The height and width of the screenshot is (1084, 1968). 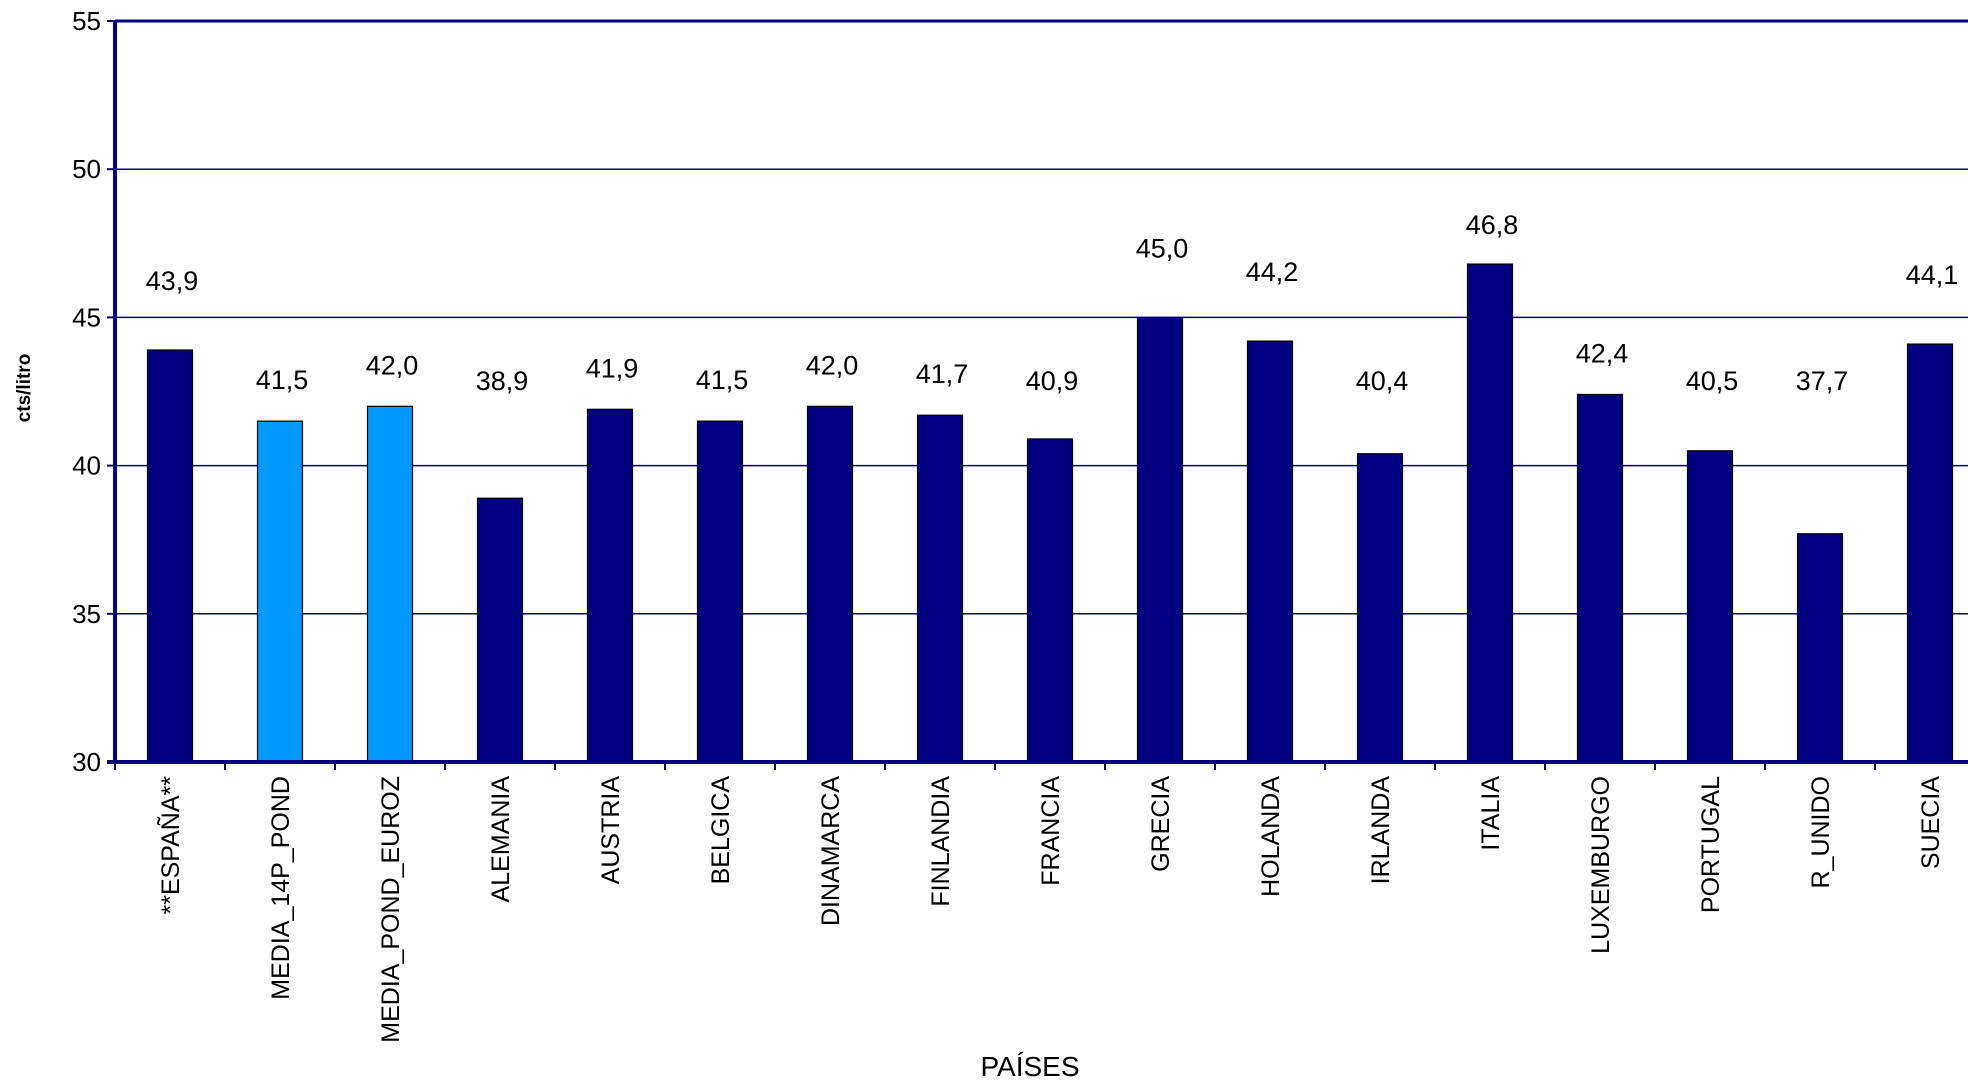 I want to click on category-label: MEDIA_POND_EUROZ, so click(x=391, y=909).